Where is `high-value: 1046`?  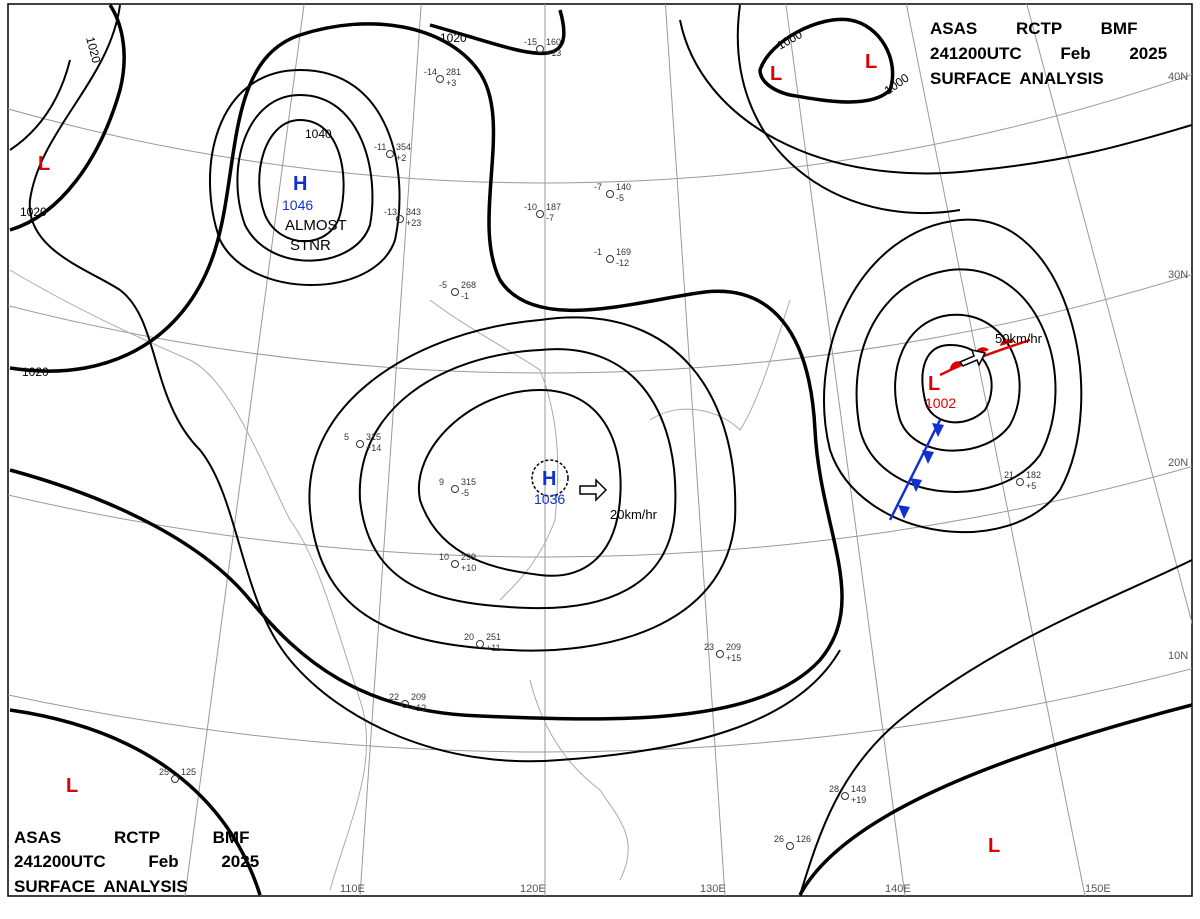
high-value: 1046 is located at coordinates (297, 205).